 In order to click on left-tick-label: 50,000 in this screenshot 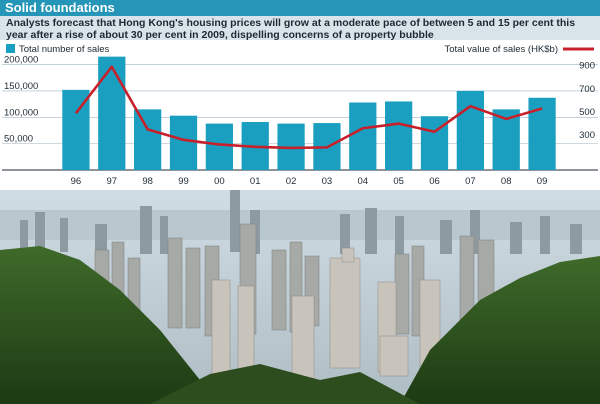, I will do `click(18, 139)`.